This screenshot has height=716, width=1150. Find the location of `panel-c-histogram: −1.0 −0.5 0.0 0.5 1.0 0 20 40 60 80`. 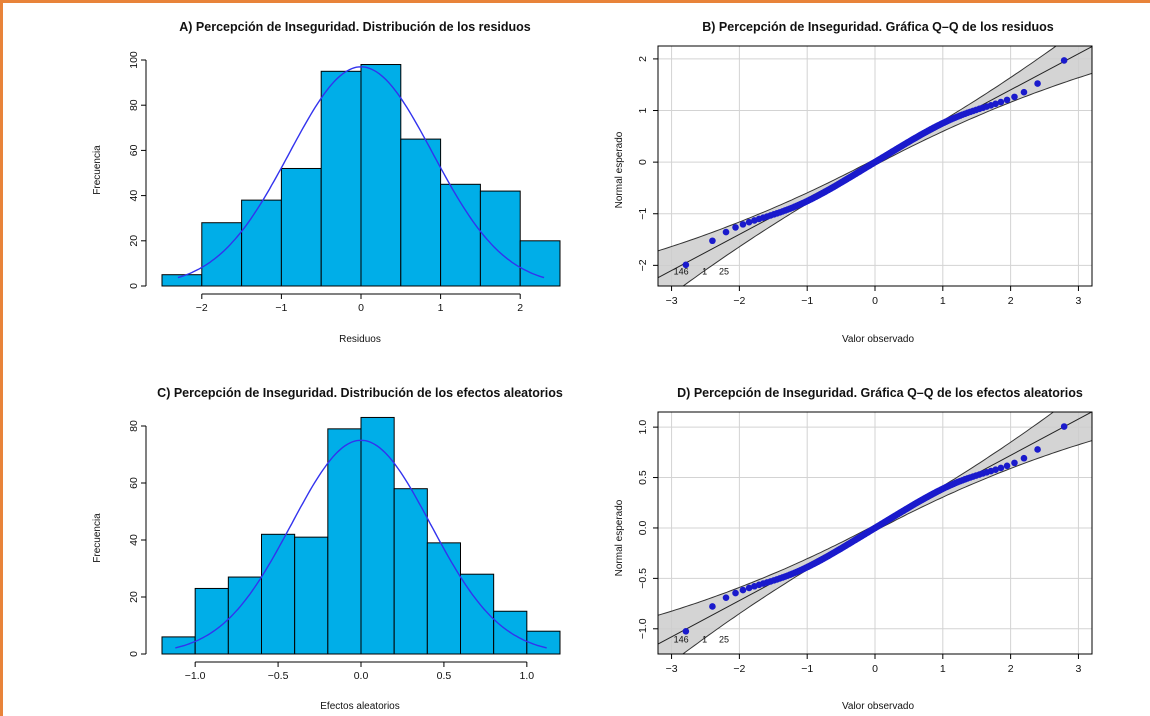

panel-c-histogram: −1.0 −0.5 0.0 0.5 1.0 0 20 40 60 80 is located at coordinates (344, 549).